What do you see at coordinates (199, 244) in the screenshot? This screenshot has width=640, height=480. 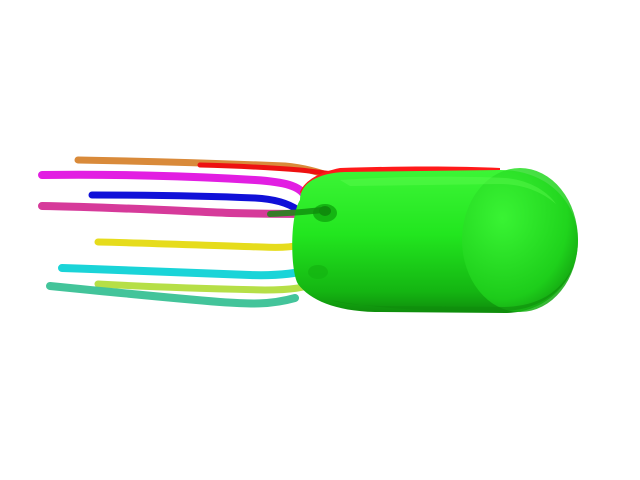 I see `filament-yellow` at bounding box center [199, 244].